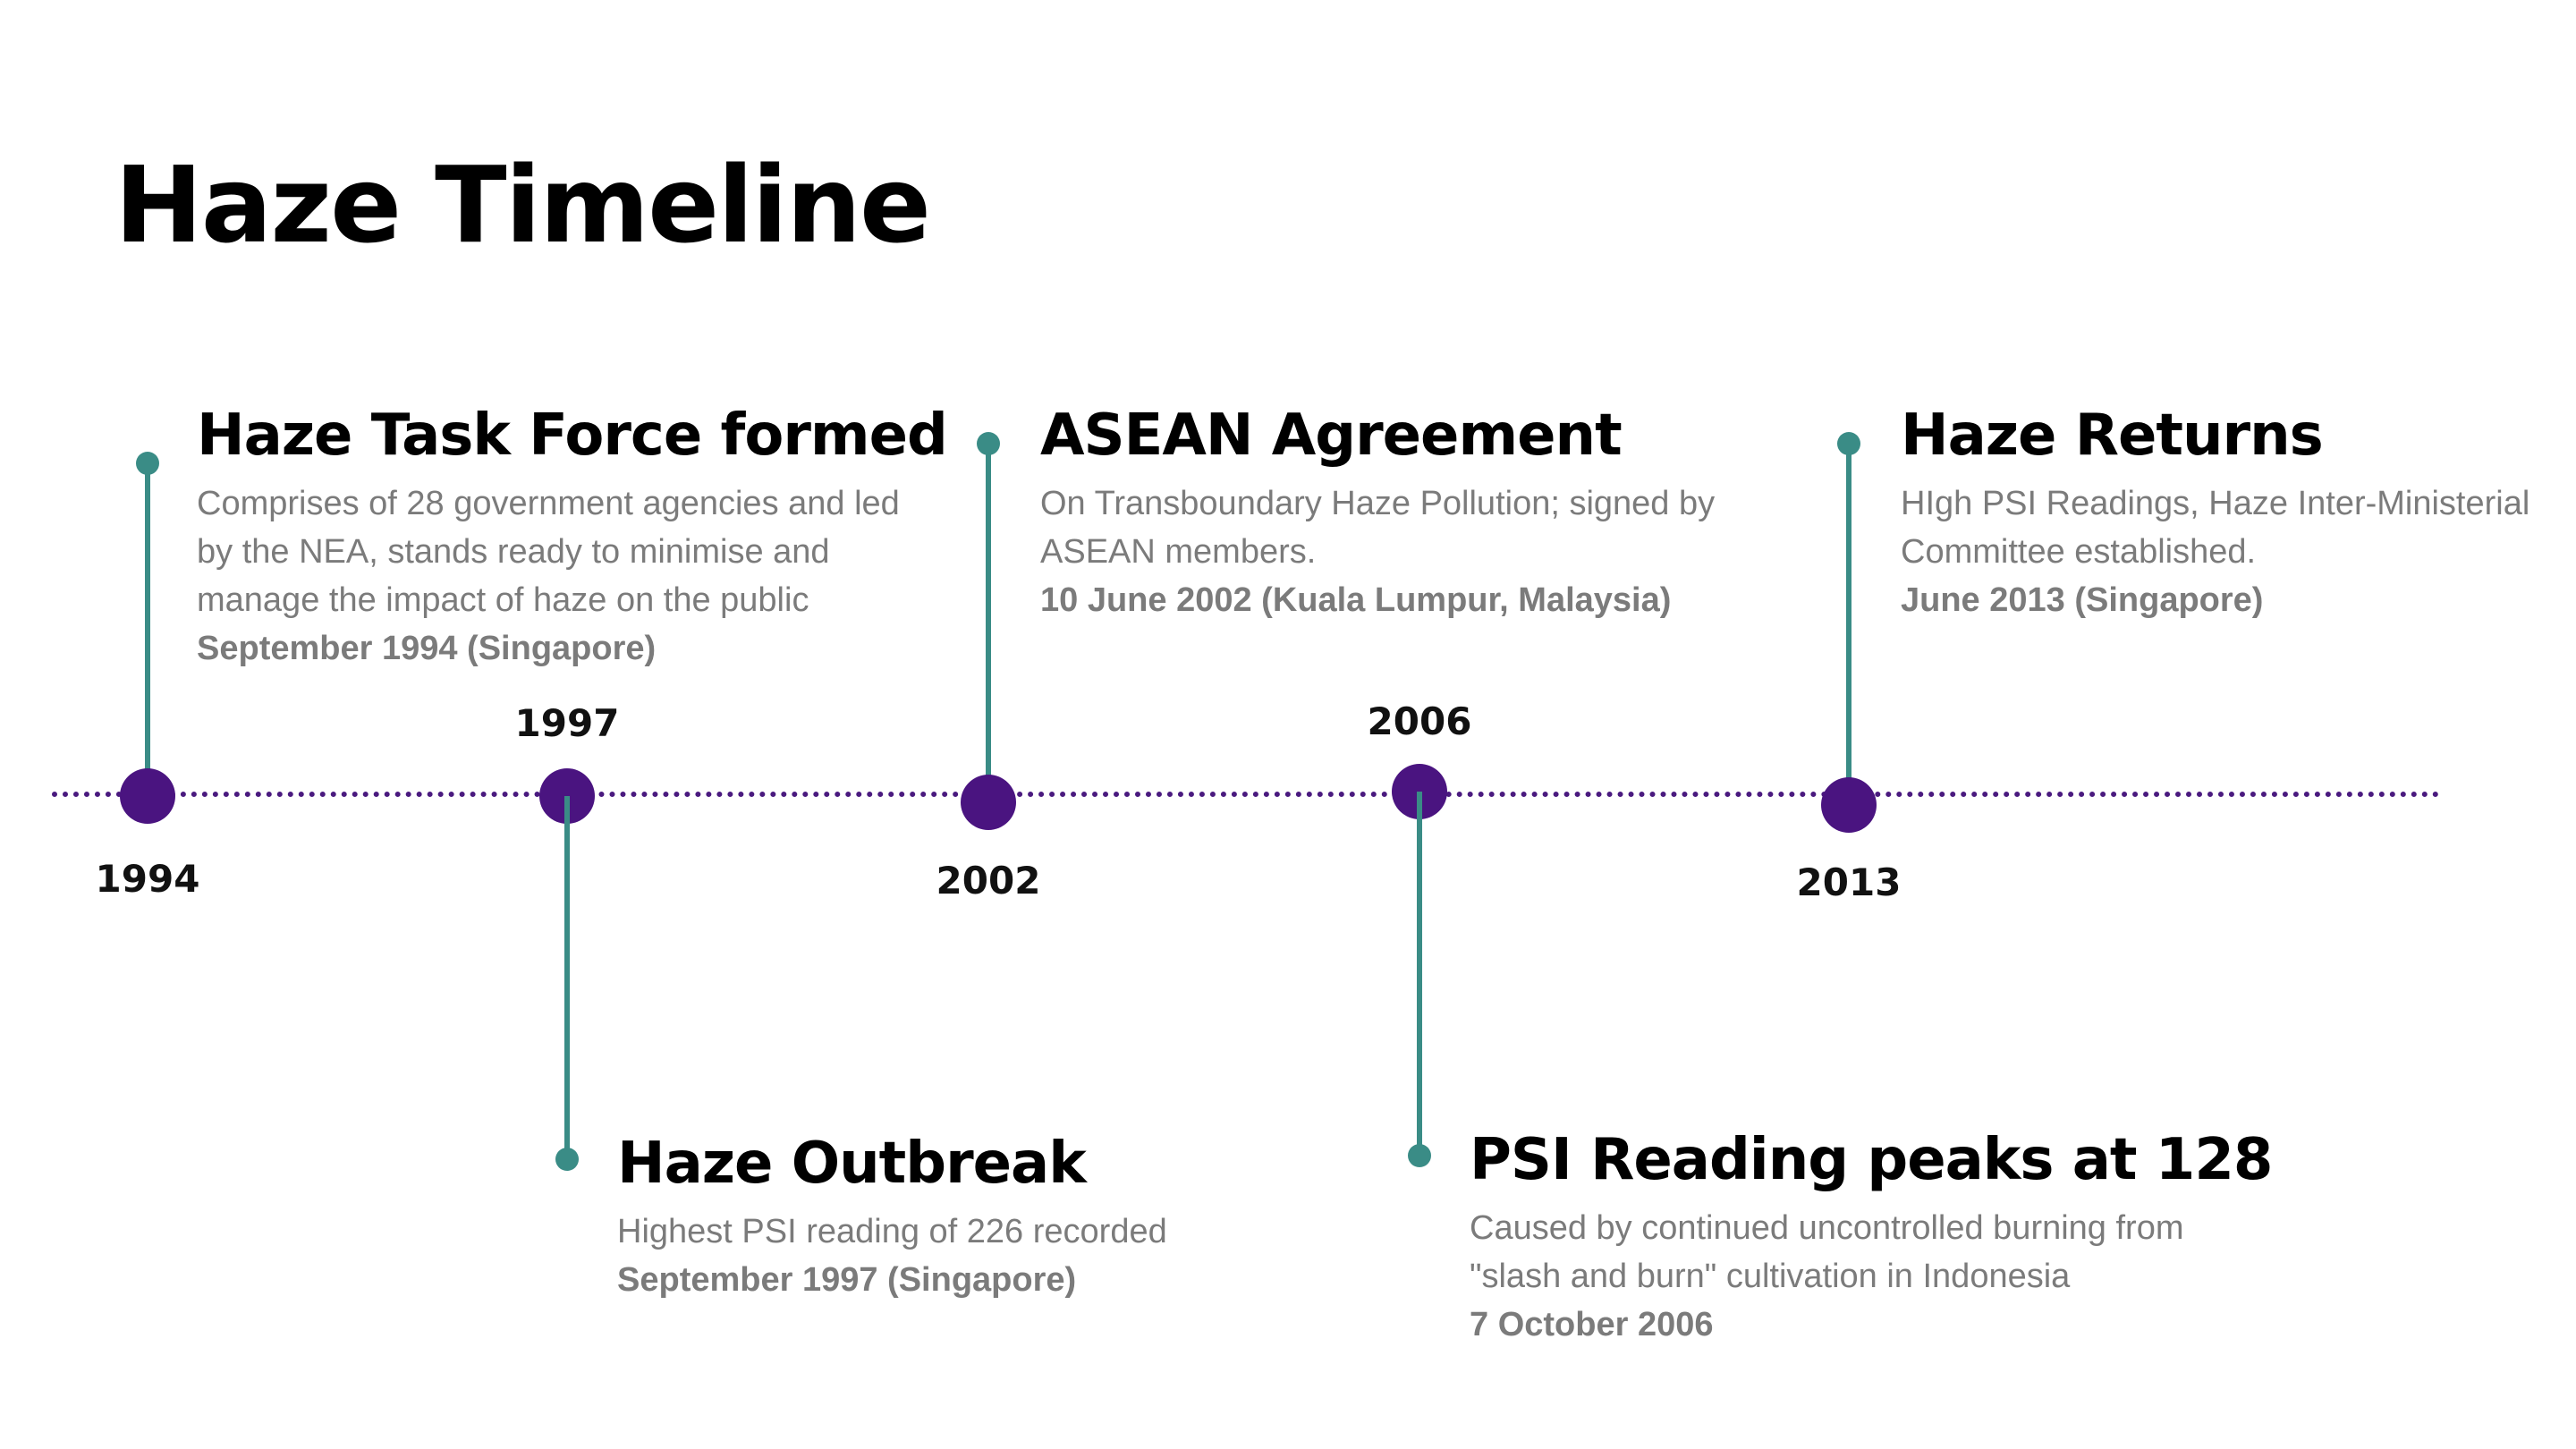 The height and width of the screenshot is (1449, 2576). Describe the element at coordinates (1848, 443) in the screenshot. I see `connector-cap-2013` at that location.